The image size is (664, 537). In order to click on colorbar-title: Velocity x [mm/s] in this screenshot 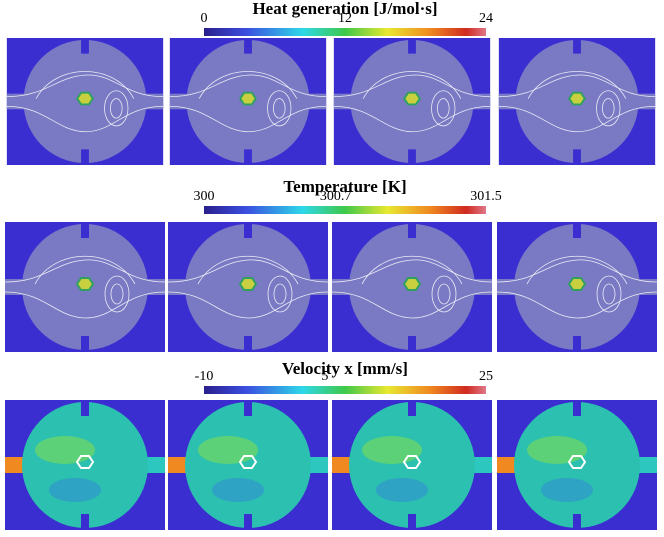, I will do `click(345, 368)`.